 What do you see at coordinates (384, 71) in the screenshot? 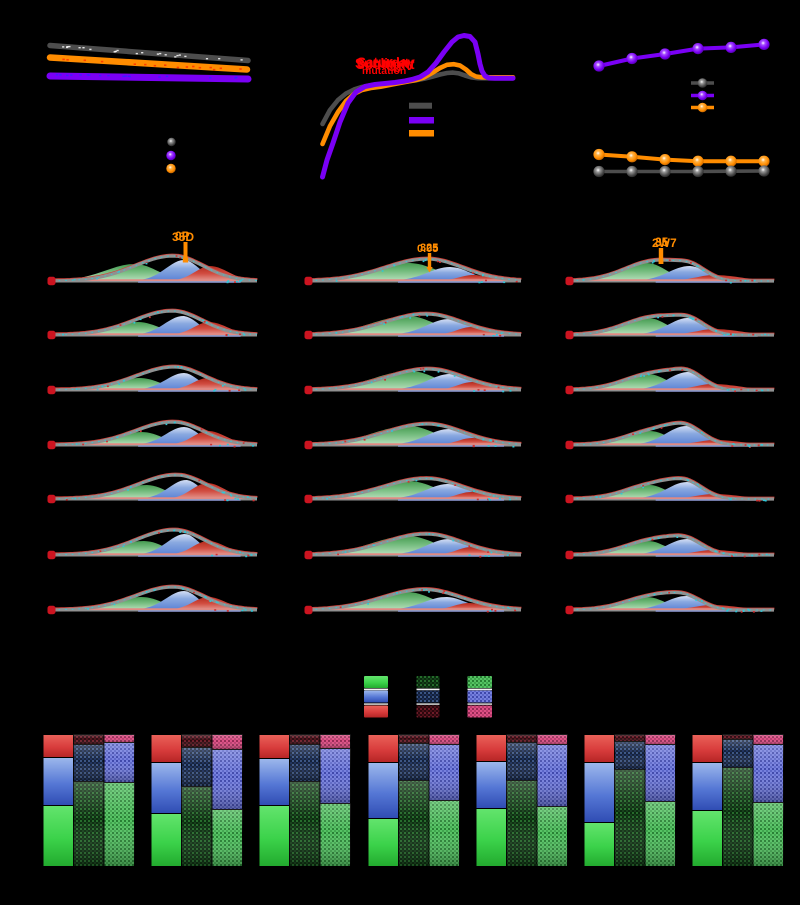
I see `svg-text: mutation` at bounding box center [384, 71].